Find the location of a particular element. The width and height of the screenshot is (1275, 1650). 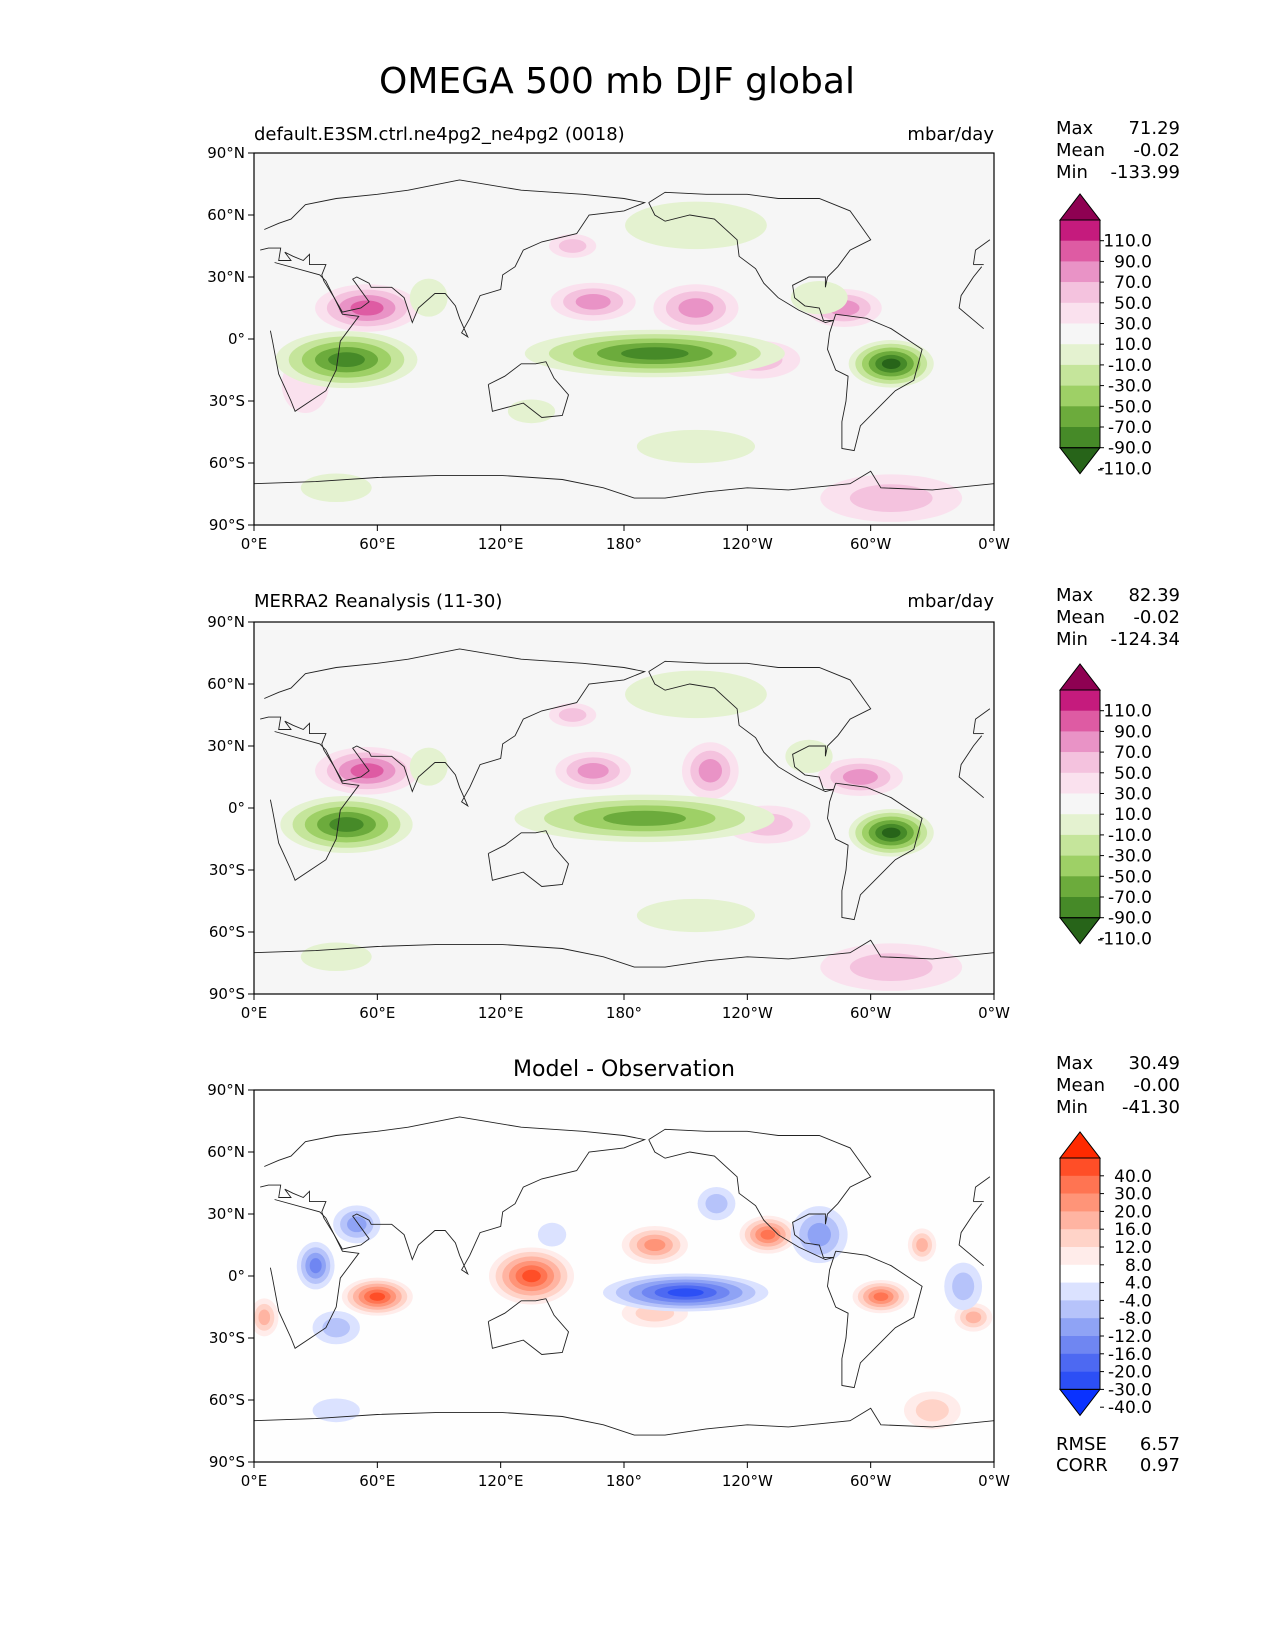

stat-max-value: 30.49 is located at coordinates (1154, 1063).